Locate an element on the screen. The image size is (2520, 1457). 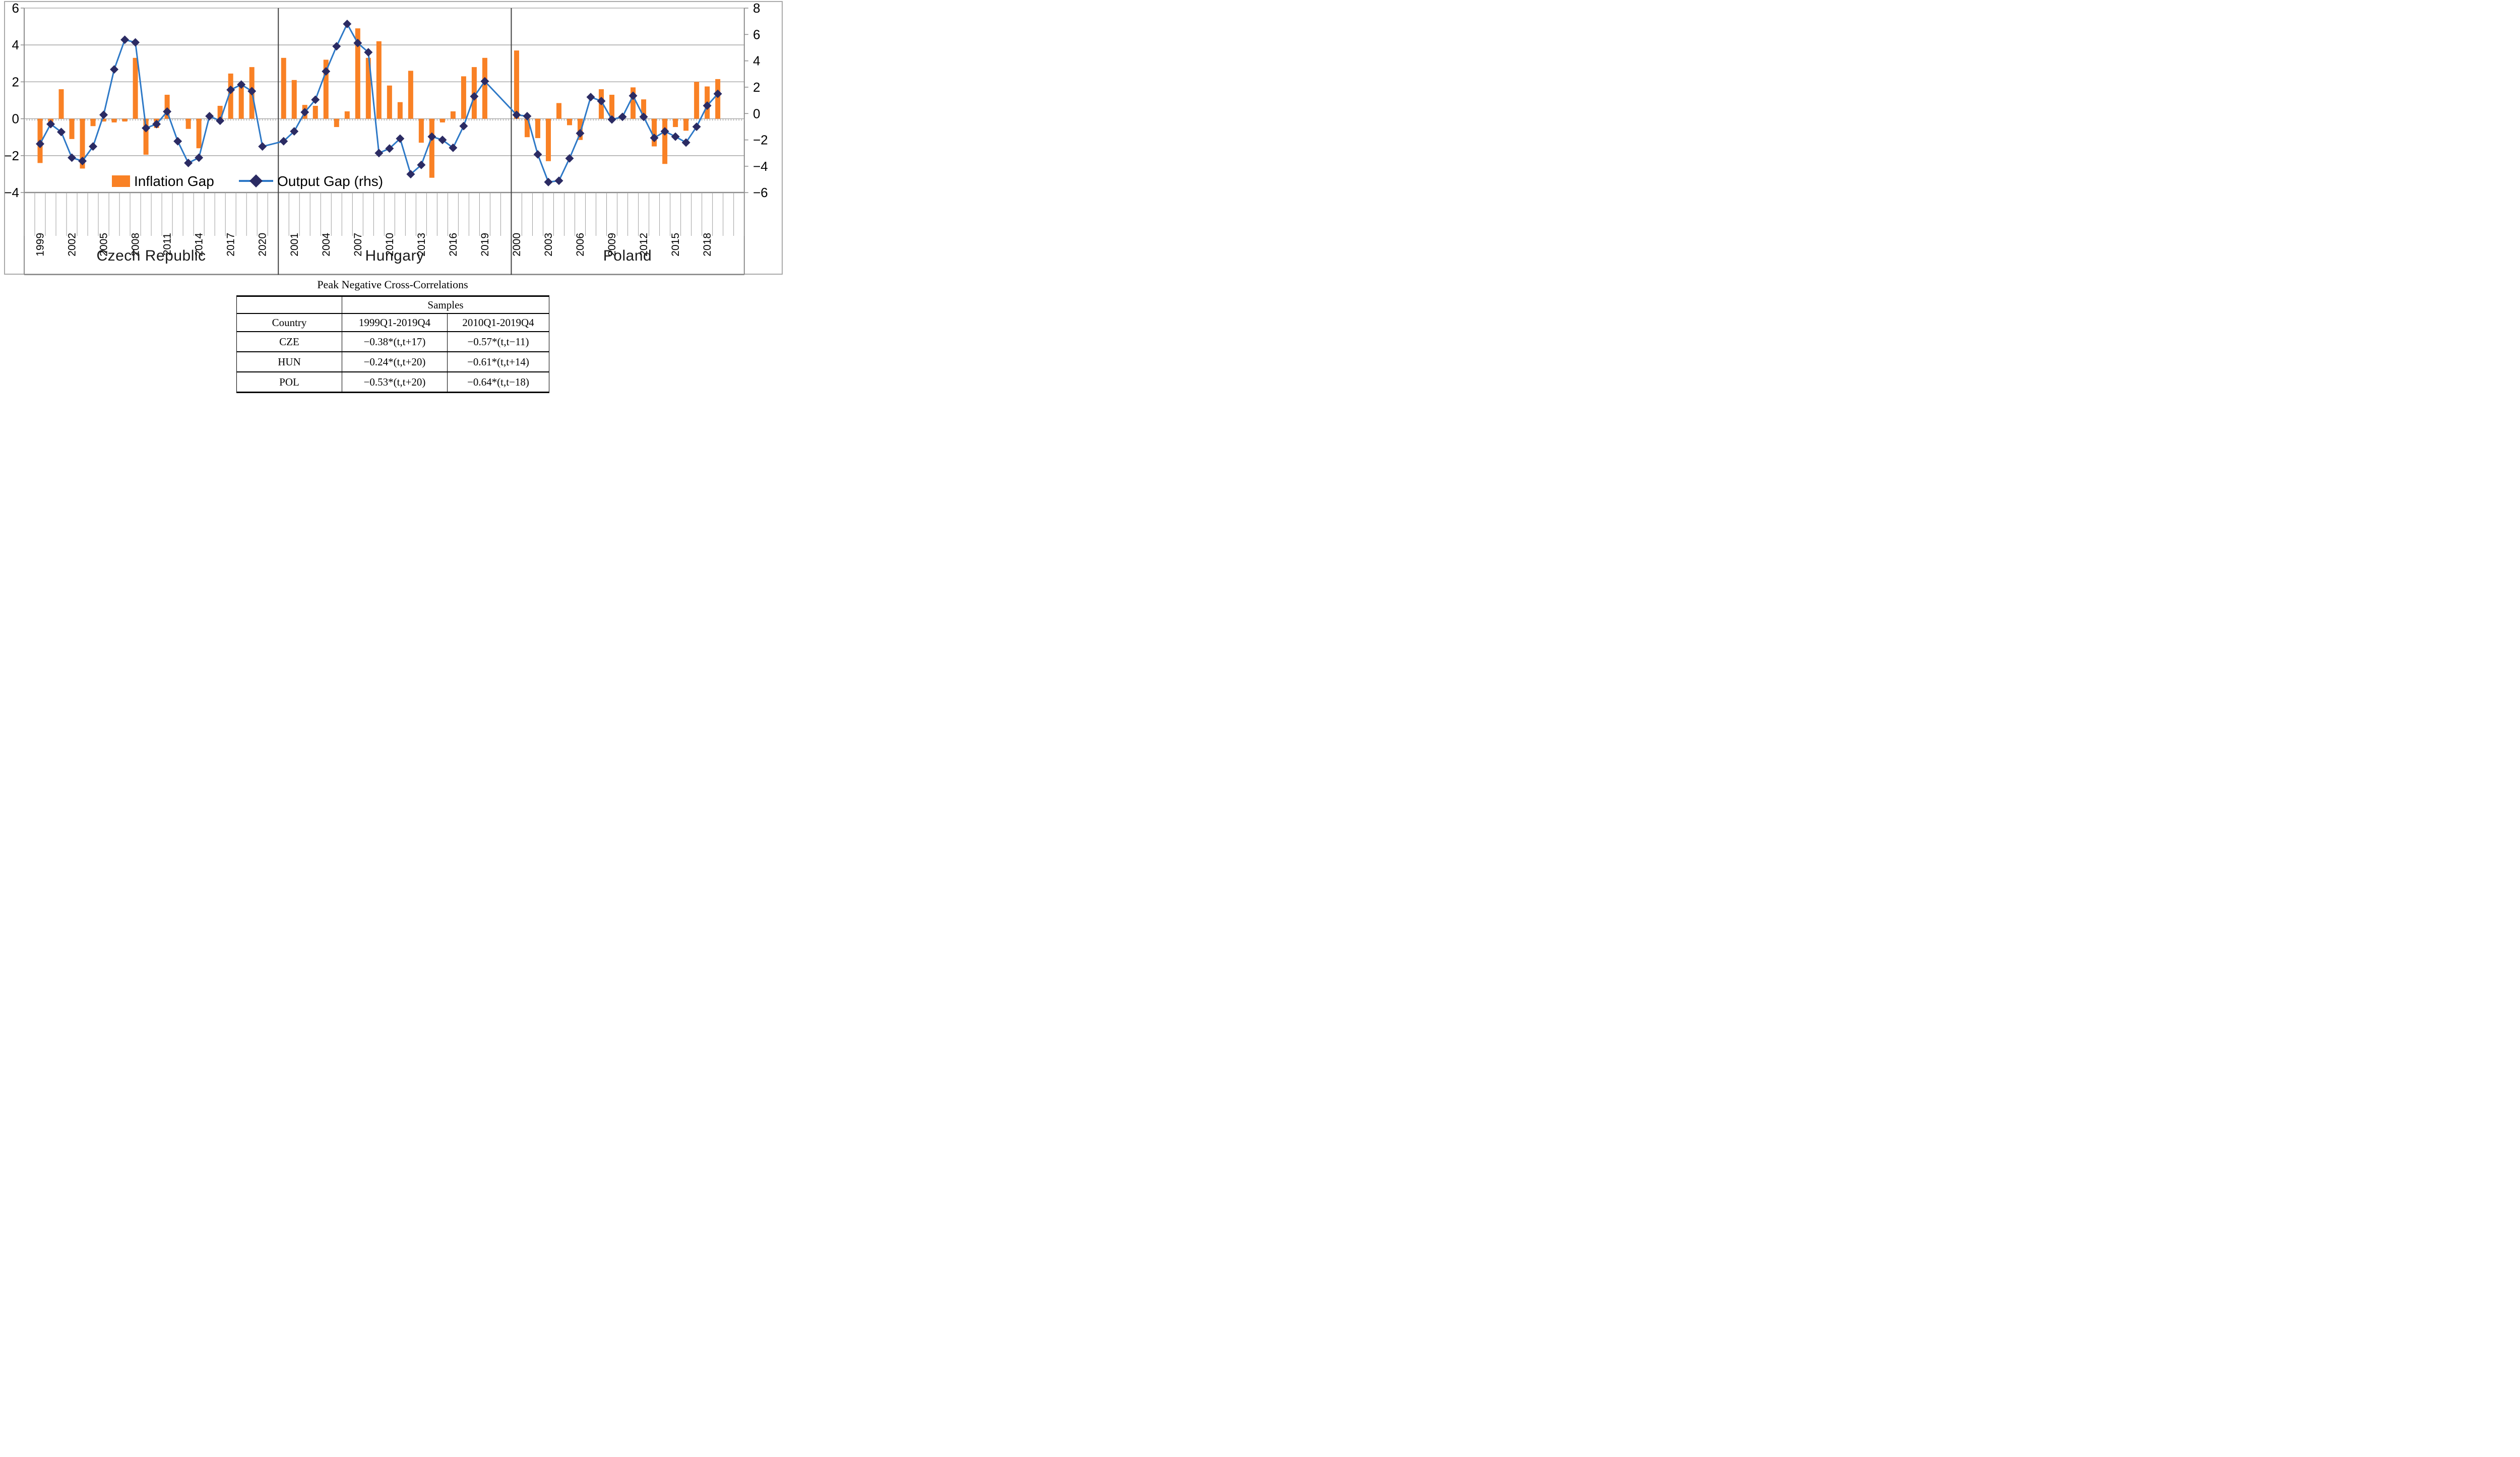
year-axis-label: 2000 is located at coordinates (517, 245).